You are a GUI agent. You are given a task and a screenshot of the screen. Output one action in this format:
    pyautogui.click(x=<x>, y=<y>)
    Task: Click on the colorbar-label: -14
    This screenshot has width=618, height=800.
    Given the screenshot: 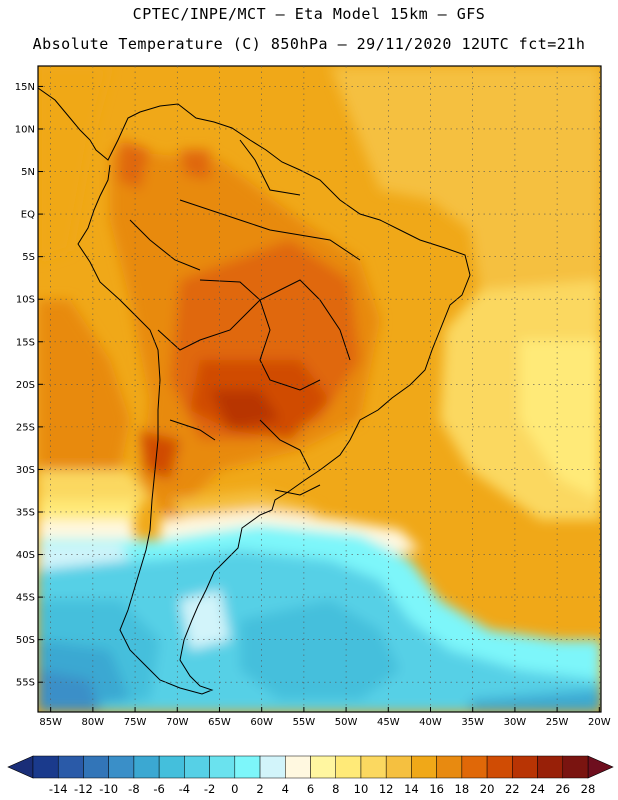 What is the action you would take?
    pyautogui.click(x=58, y=789)
    